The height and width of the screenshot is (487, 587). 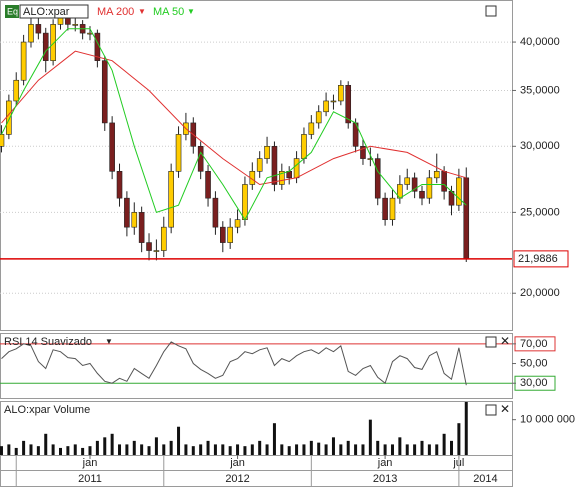 What do you see at coordinates (46, 12) in the screenshot?
I see `symbol-name: ALO:xpar` at bounding box center [46, 12].